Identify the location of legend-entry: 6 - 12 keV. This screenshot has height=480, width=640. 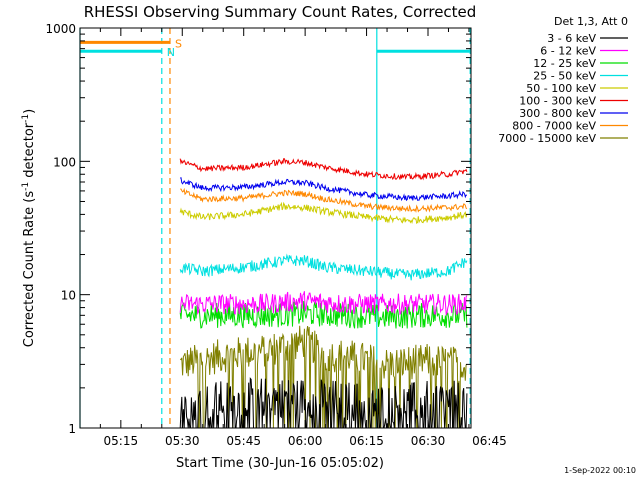
(568, 51).